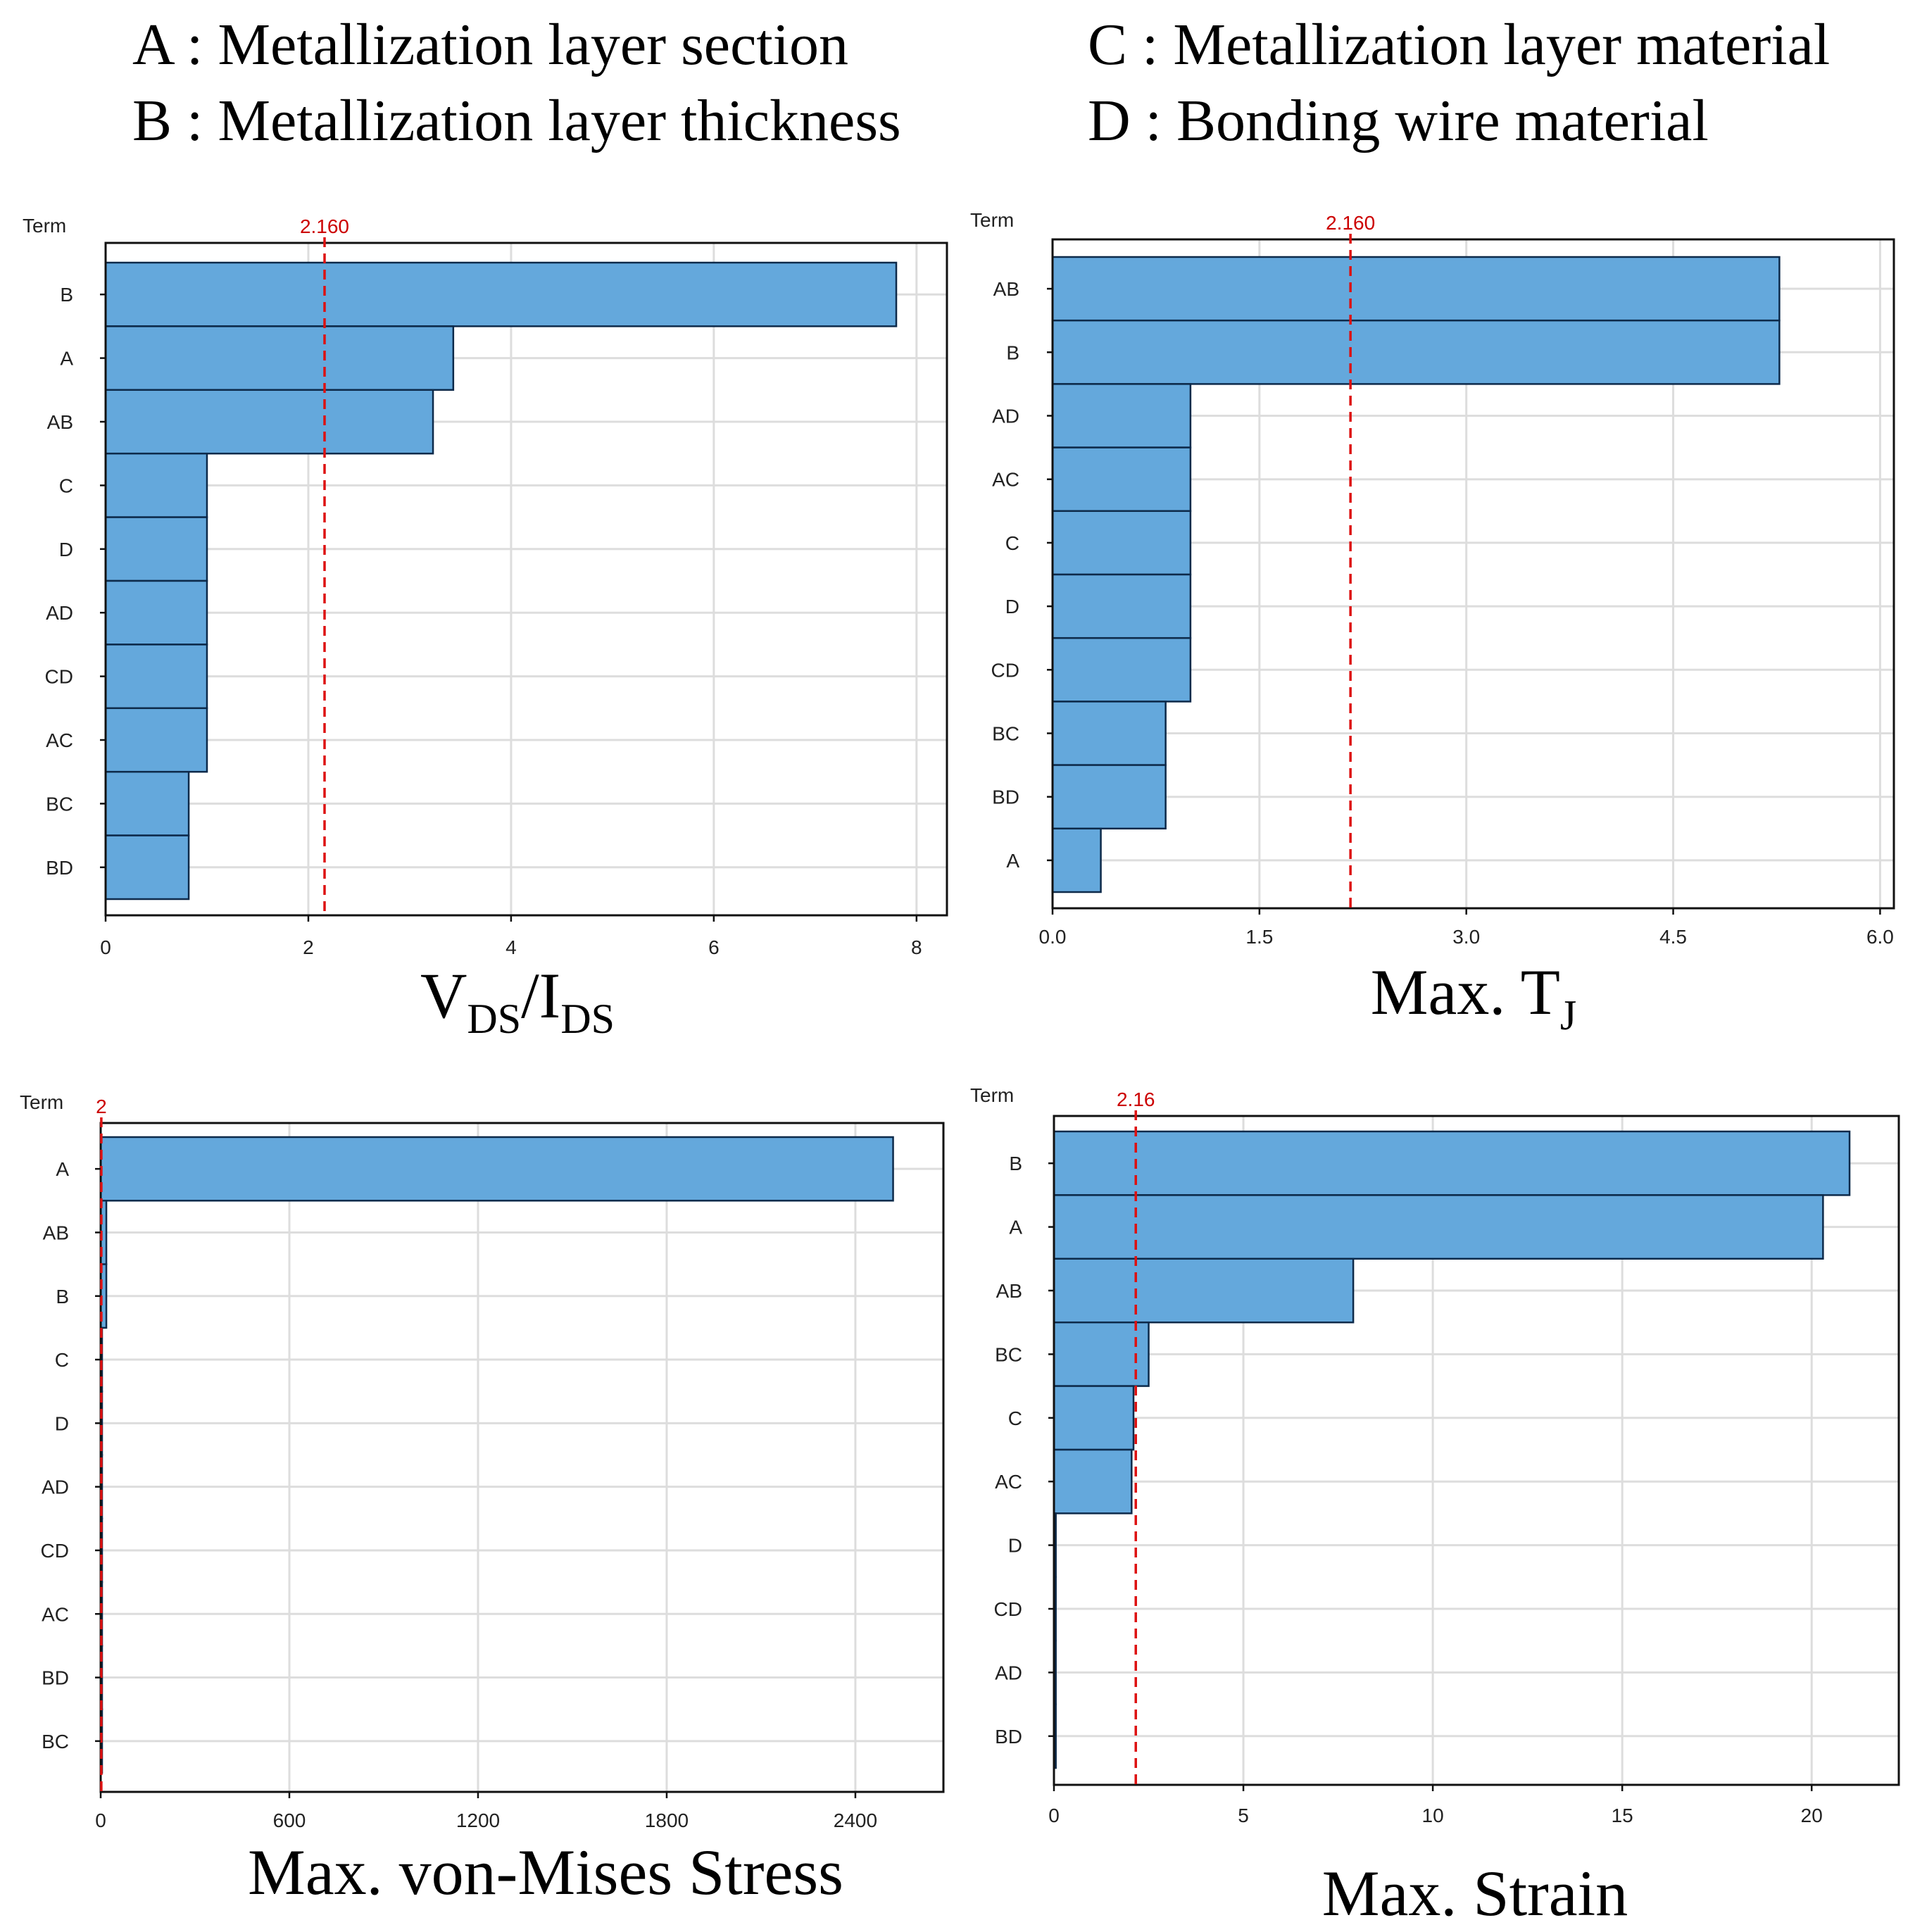 This screenshot has width=1915, height=1932. What do you see at coordinates (308, 947) in the screenshot?
I see `xtick-label: 2` at bounding box center [308, 947].